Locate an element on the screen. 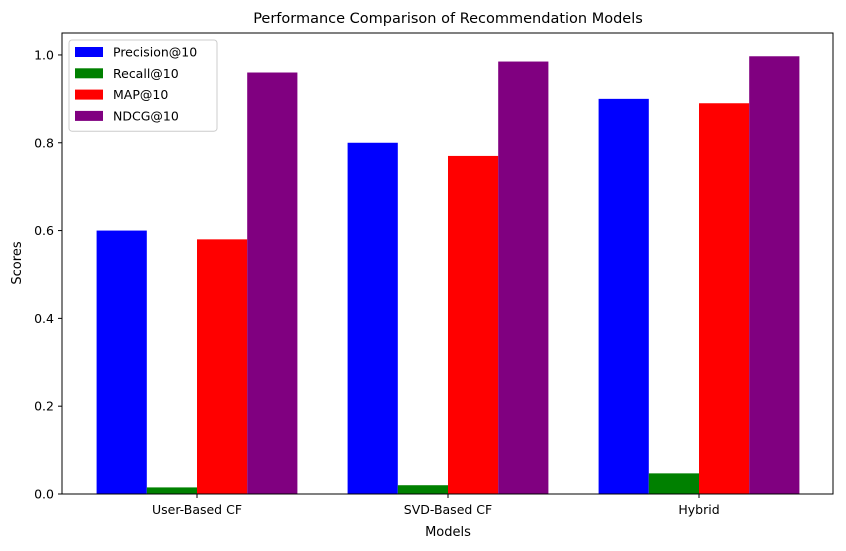 This screenshot has height=551, width=846. bar-ndcg-10-svd-based-cf is located at coordinates (523, 277).